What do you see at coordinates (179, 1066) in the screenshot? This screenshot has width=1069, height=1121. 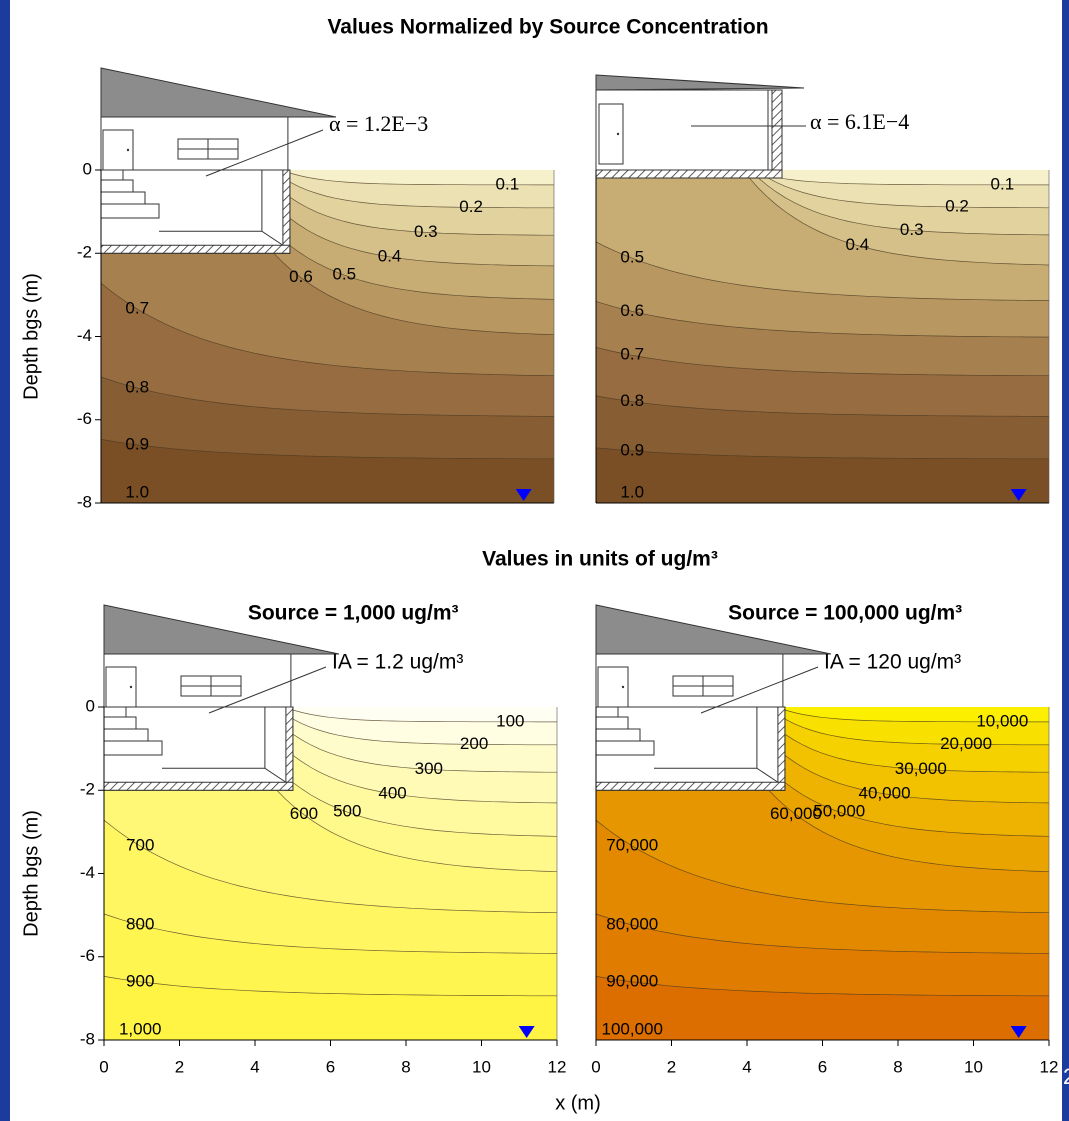 I see `x-tick-label: 2` at bounding box center [179, 1066].